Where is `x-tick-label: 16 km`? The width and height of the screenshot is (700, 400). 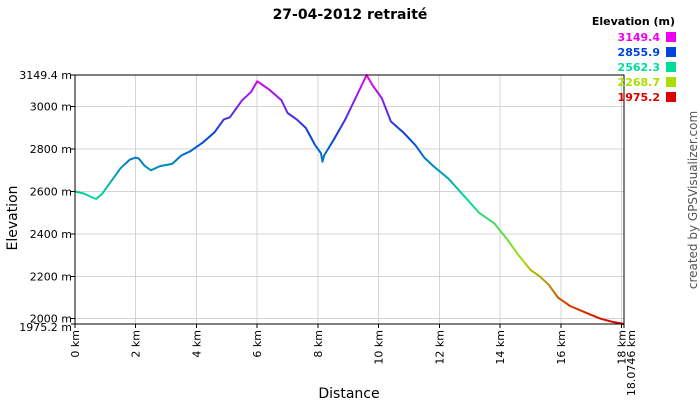 x-tick-label: 16 km is located at coordinates (561, 347).